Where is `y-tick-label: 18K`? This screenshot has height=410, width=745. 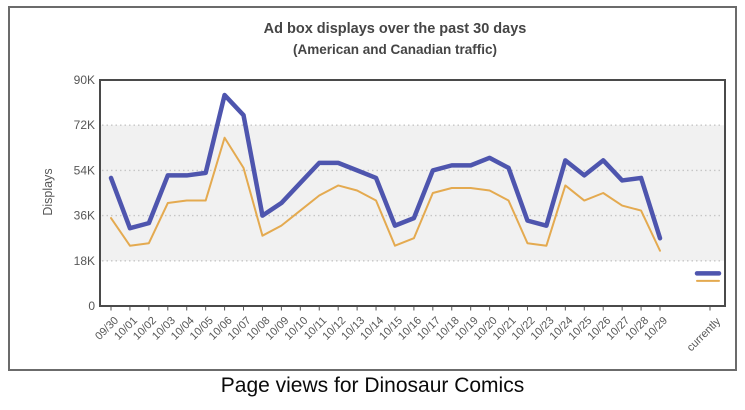 y-tick-label: 18K is located at coordinates (84, 261).